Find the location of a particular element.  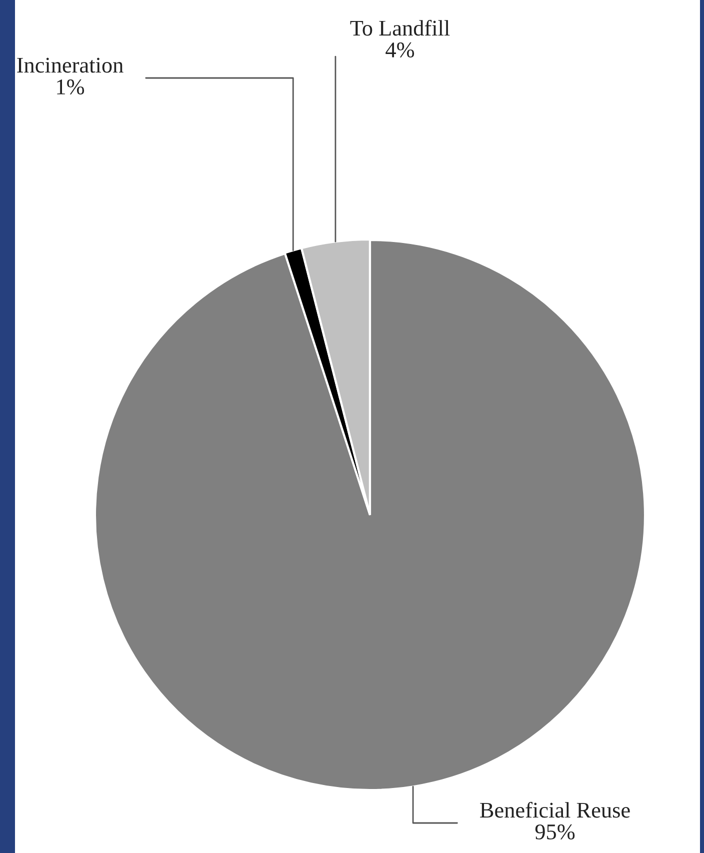

slice-label: Incineration is located at coordinates (70, 65).